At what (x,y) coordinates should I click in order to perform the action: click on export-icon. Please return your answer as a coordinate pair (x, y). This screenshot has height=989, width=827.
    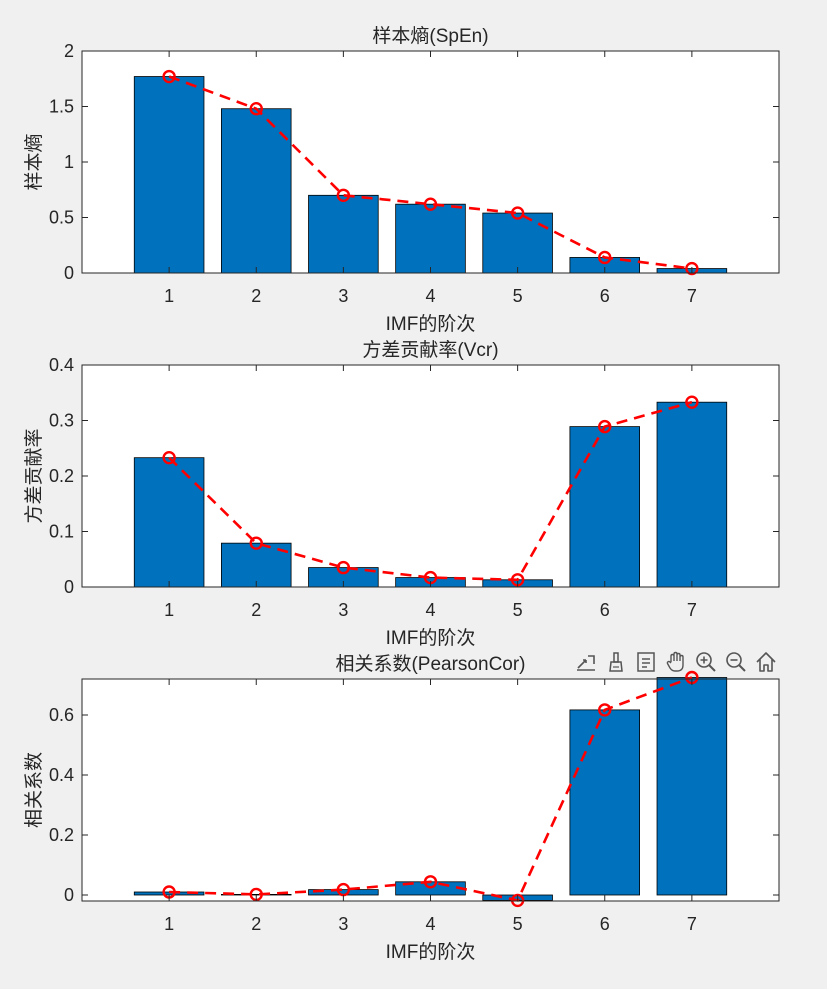
    Looking at the image, I should click on (585, 662).